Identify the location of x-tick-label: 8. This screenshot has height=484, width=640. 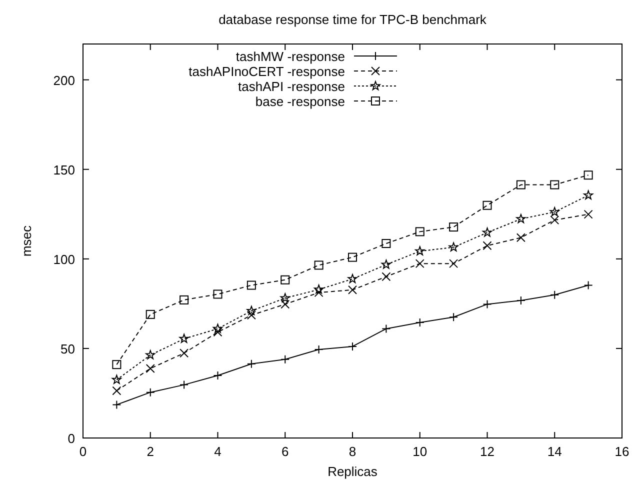
(352, 451).